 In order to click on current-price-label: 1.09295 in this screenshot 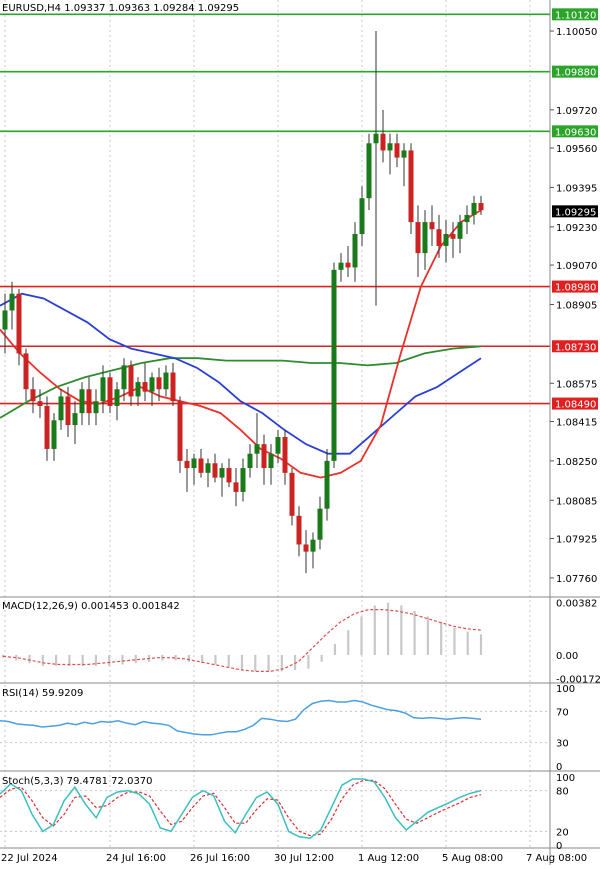, I will do `click(575, 212)`.